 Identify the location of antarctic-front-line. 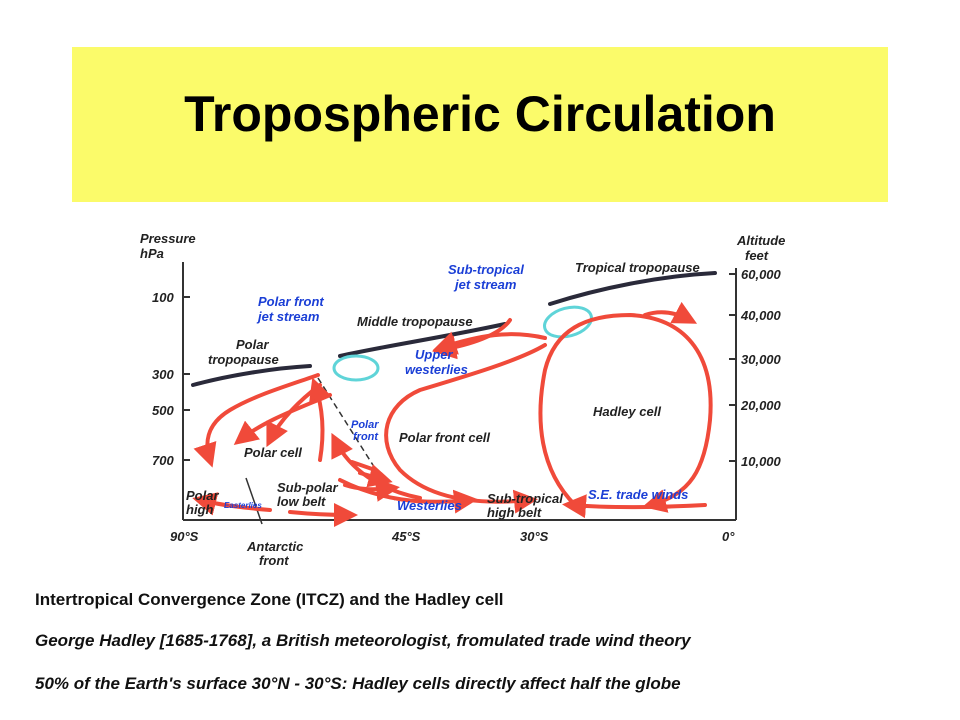
(254, 501).